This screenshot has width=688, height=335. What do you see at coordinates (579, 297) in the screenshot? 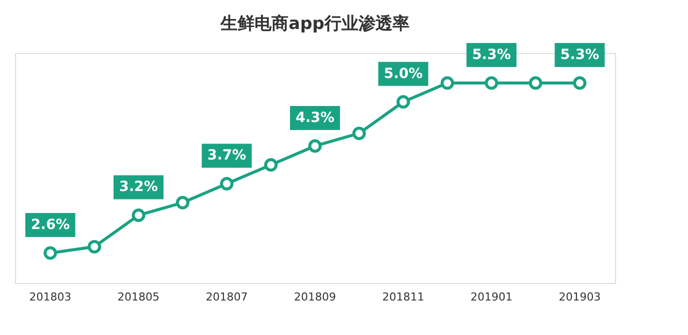
I see `x-tick-label: 201903` at bounding box center [579, 297].